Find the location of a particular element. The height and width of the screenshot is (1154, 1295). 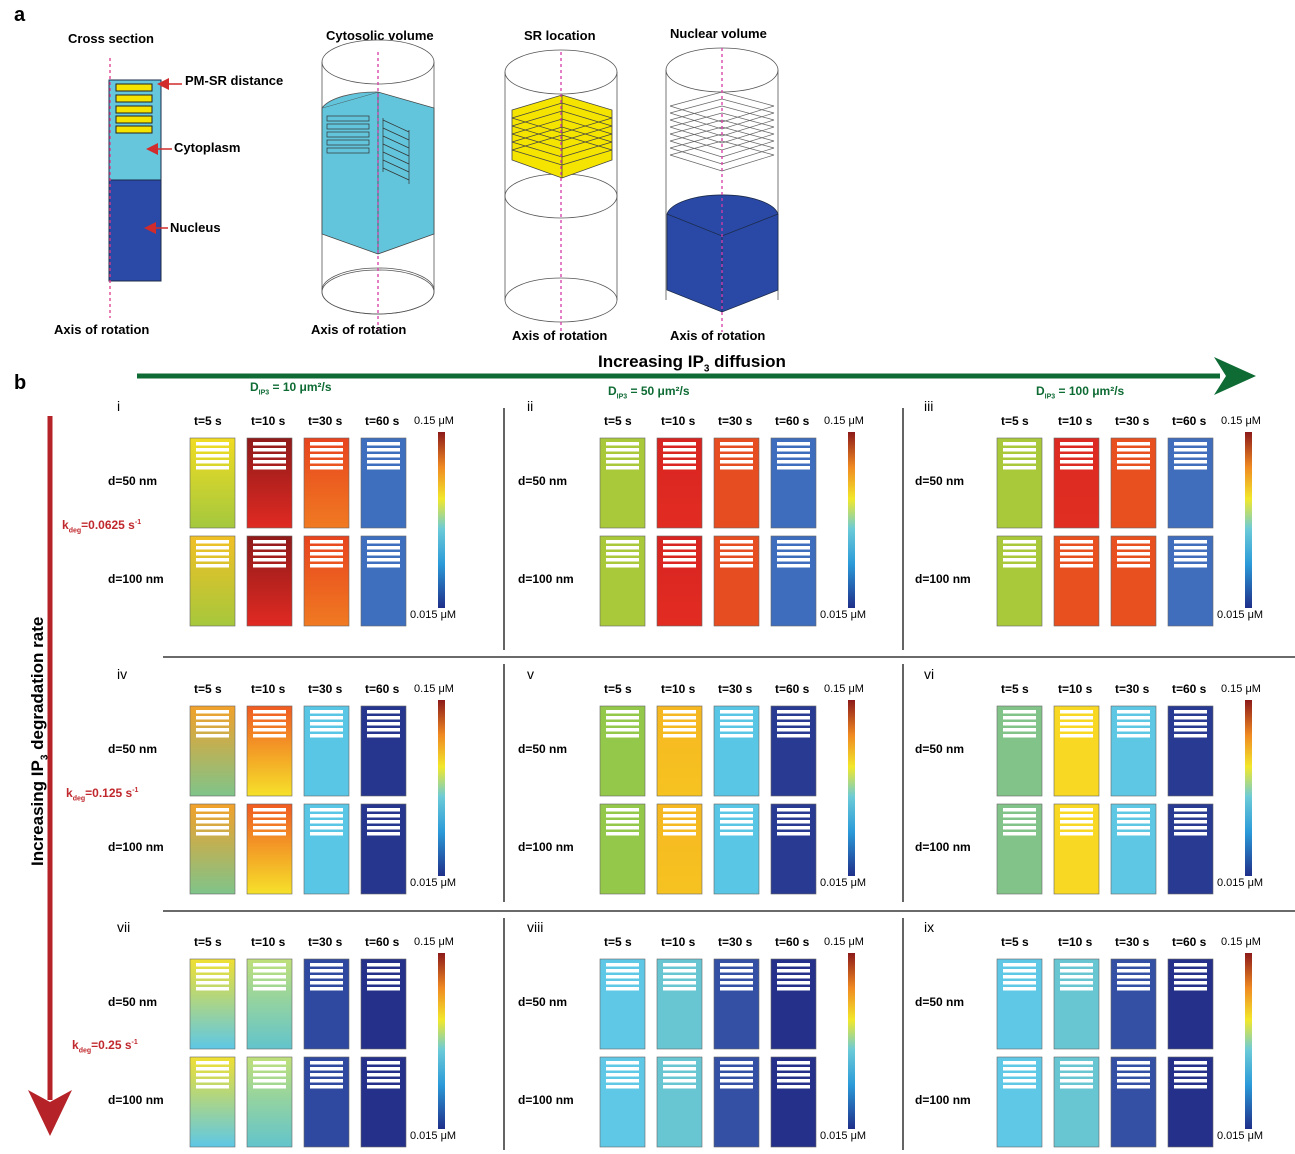

nuclear-volume-title: Nuclear volume is located at coordinates (718, 33).